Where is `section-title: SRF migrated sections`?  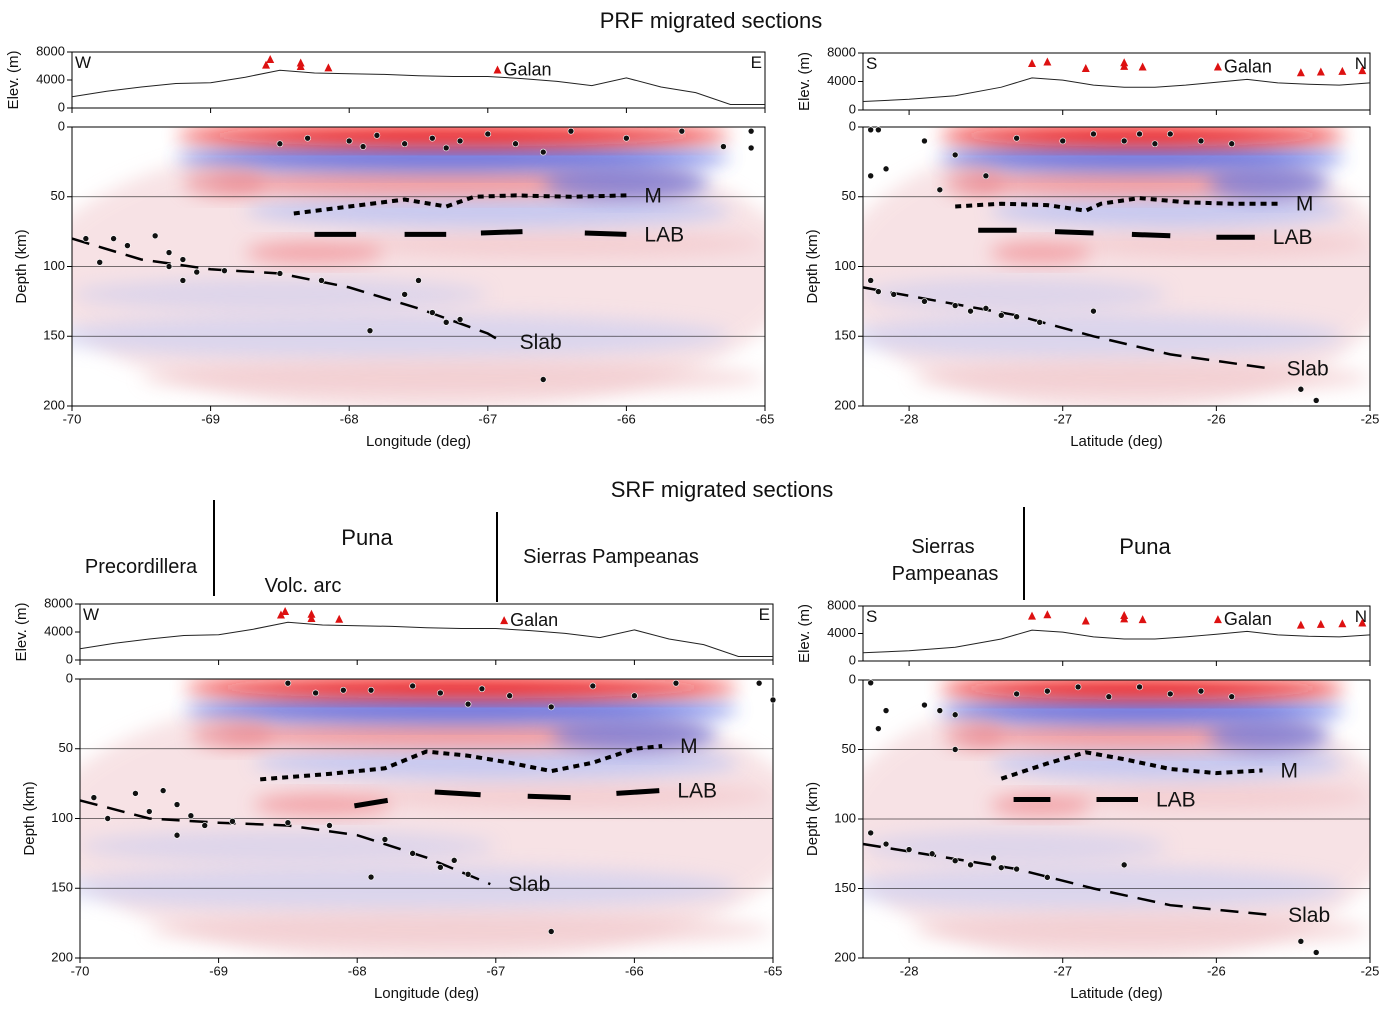 section-title: SRF migrated sections is located at coordinates (722, 489).